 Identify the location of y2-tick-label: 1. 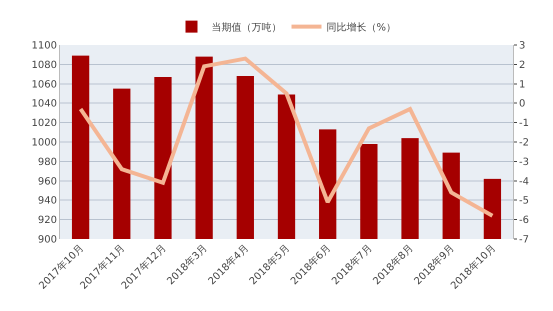
(522, 84).